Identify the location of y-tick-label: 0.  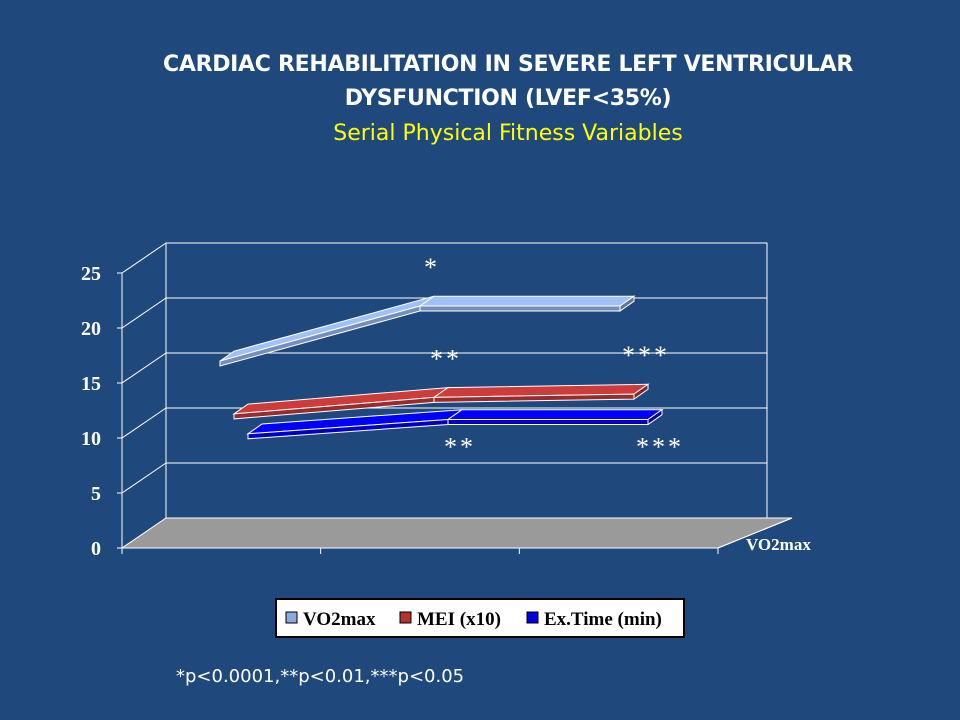
(96, 549).